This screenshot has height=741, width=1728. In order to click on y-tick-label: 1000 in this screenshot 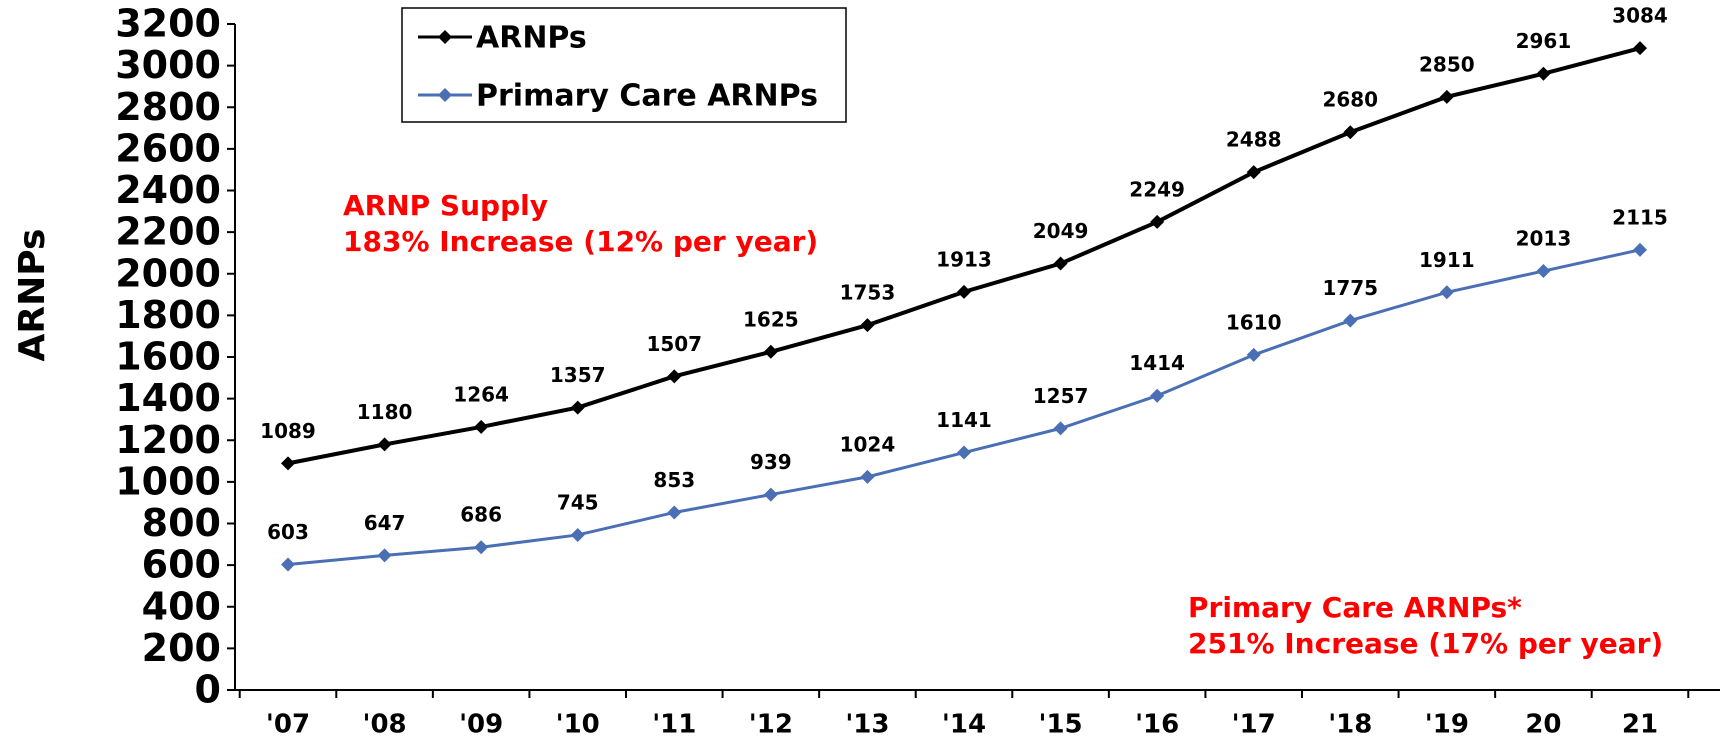, I will do `click(168, 481)`.